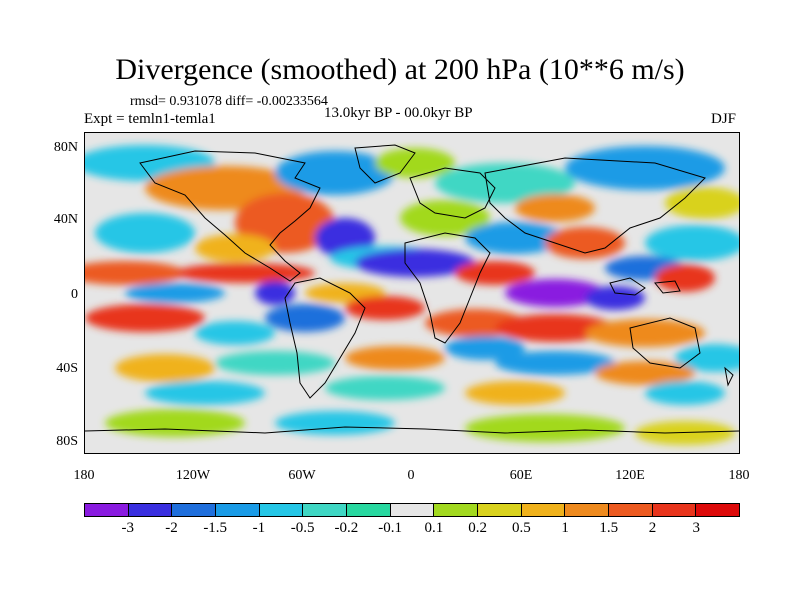 Image resolution: width=800 pixels, height=600 pixels. Describe the element at coordinates (302, 475) in the screenshot. I see `x-label-60w: 60W` at that location.